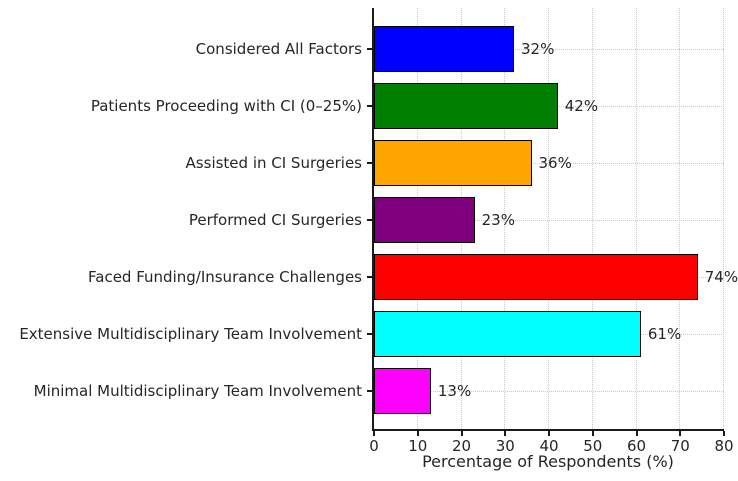 The image size is (738, 481). What do you see at coordinates (721, 277) in the screenshot?
I see `value-label: 74%` at bounding box center [721, 277].